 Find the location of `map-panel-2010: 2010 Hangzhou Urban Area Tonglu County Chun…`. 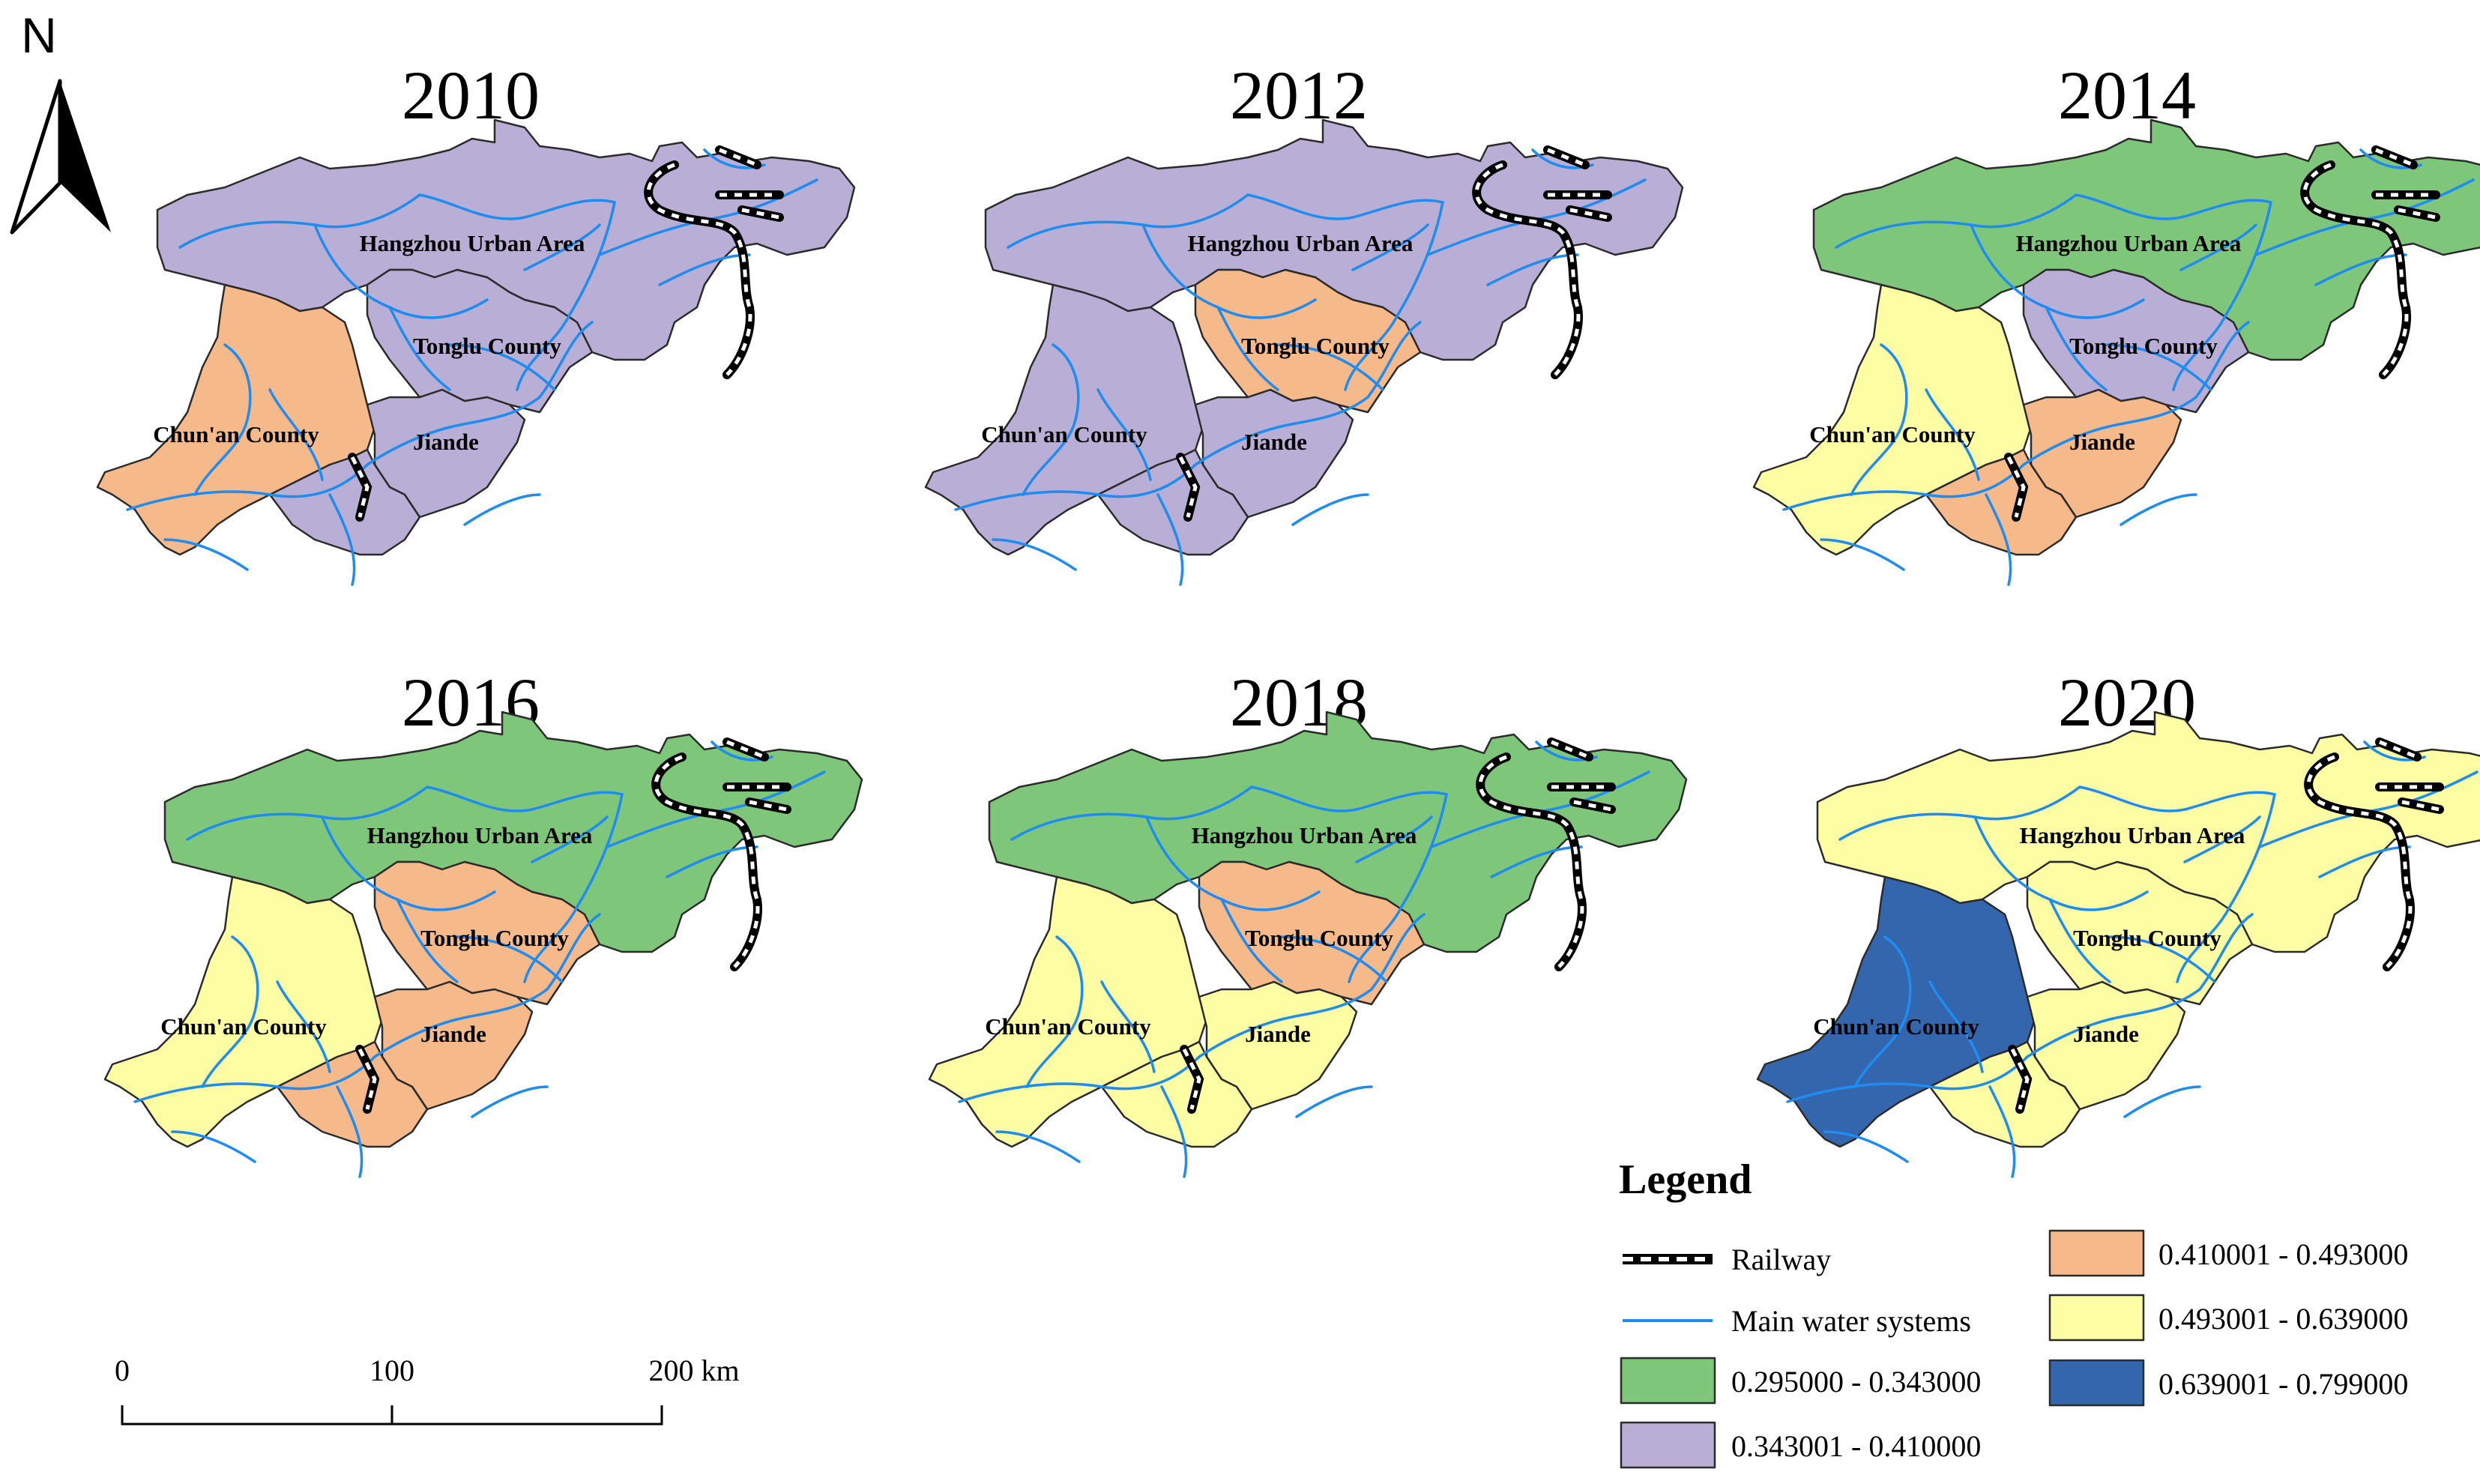

map-panel-2010: 2010 Hangzhou Urban Area Tonglu County Chun… is located at coordinates (476, 321).